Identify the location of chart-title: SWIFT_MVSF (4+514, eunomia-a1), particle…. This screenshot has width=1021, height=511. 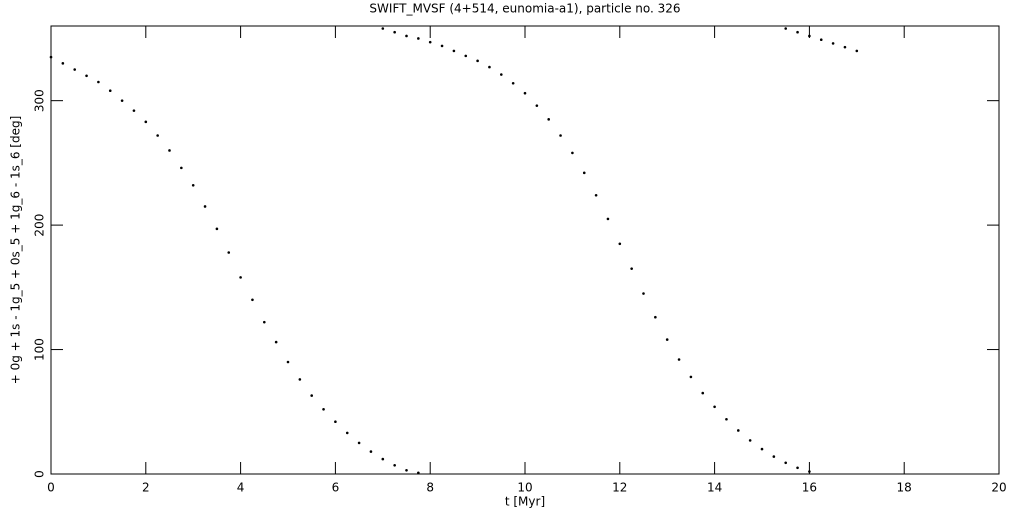
(524, 9).